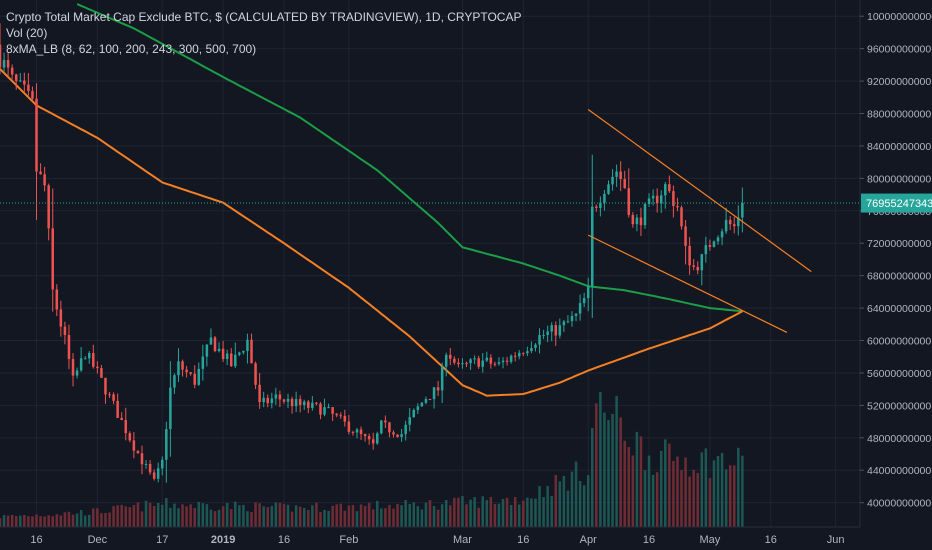 Image resolution: width=932 pixels, height=550 pixels. I want to click on y-tick-label: 80000000000, so click(899, 179).